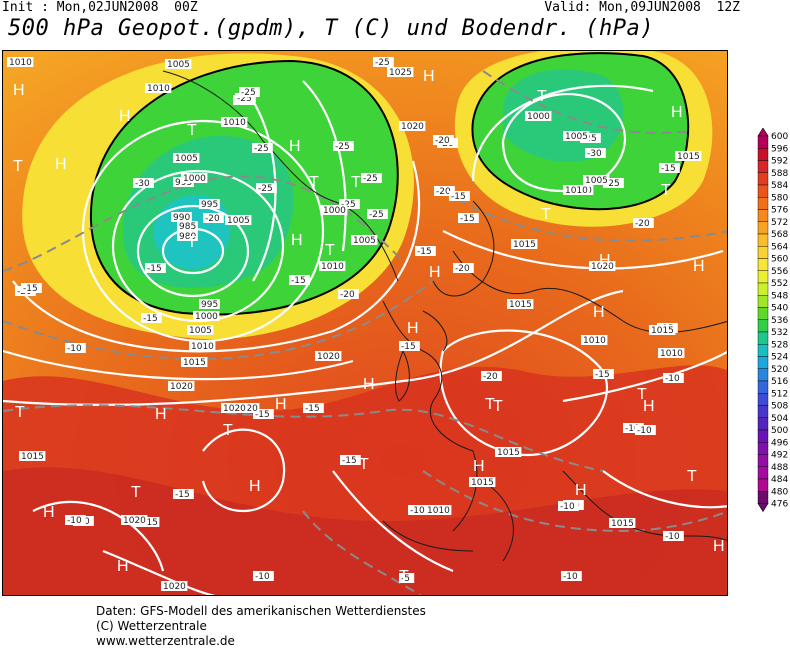 The width and height of the screenshot is (790, 649). I want to click on pressure-label: 995, so click(209, 205).